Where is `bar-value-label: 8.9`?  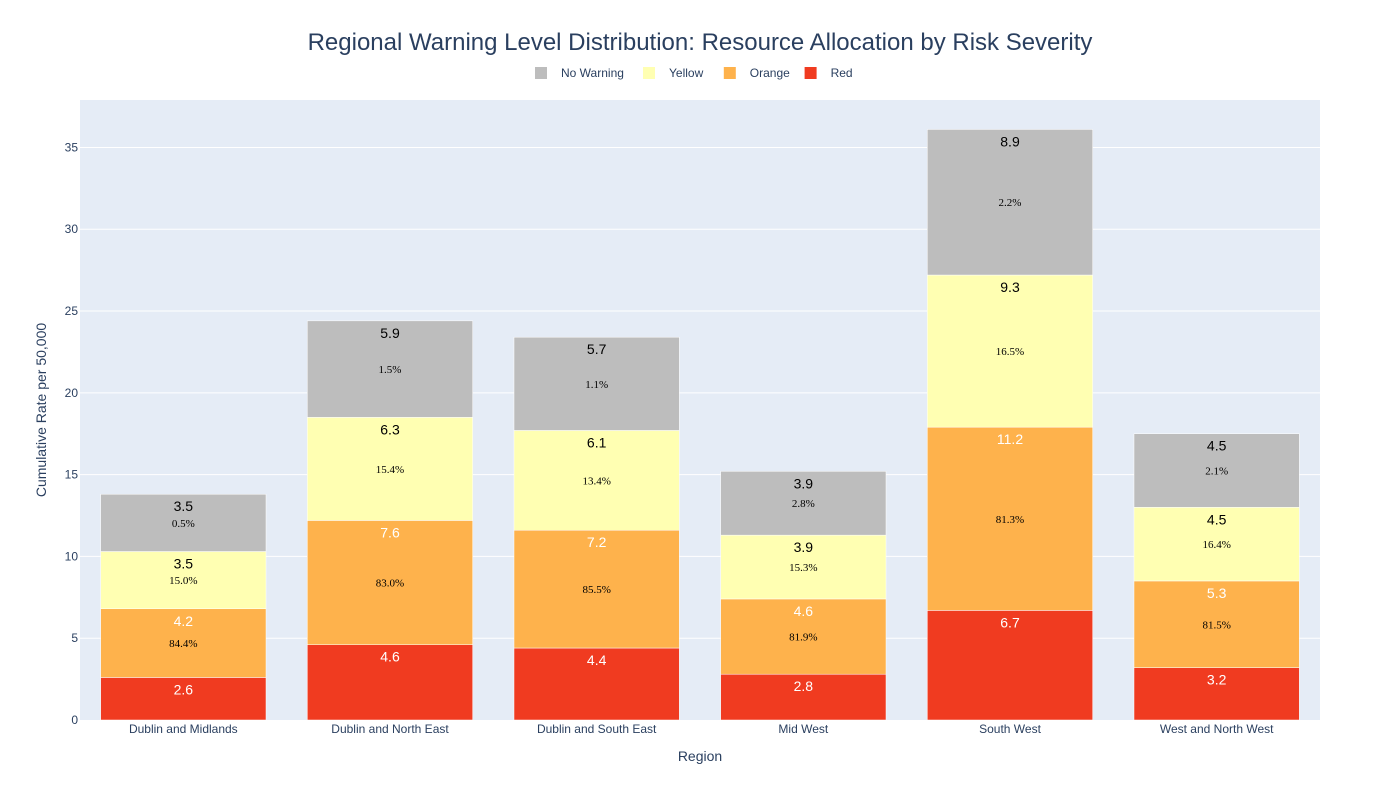 bar-value-label: 8.9 is located at coordinates (1010, 141).